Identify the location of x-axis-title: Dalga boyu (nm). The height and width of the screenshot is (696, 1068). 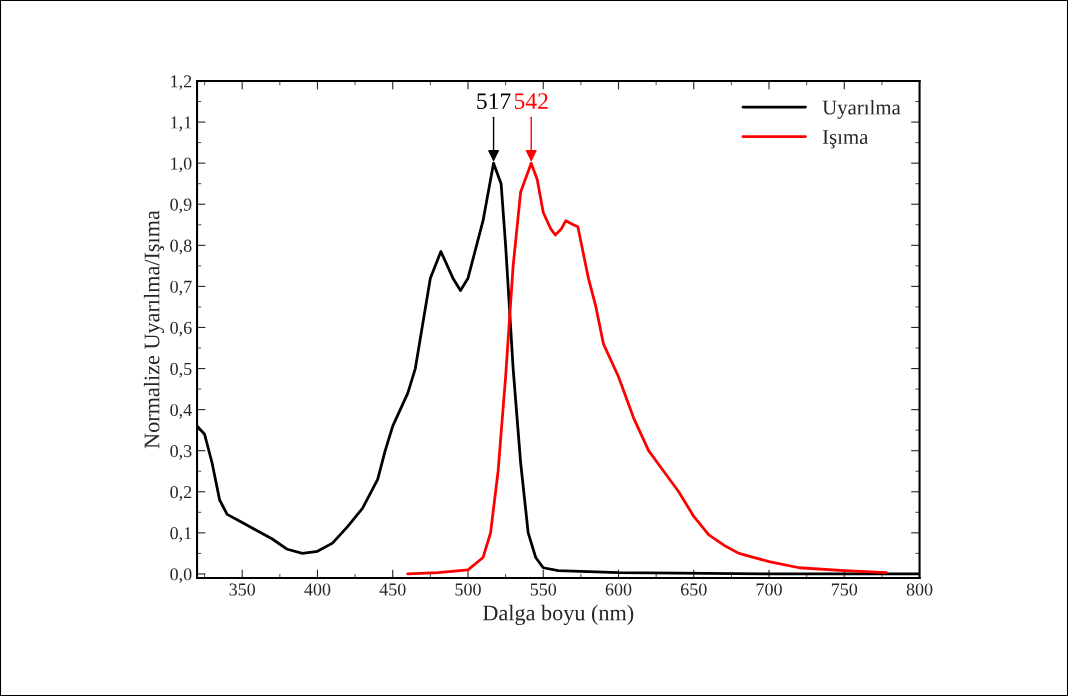
(558, 615).